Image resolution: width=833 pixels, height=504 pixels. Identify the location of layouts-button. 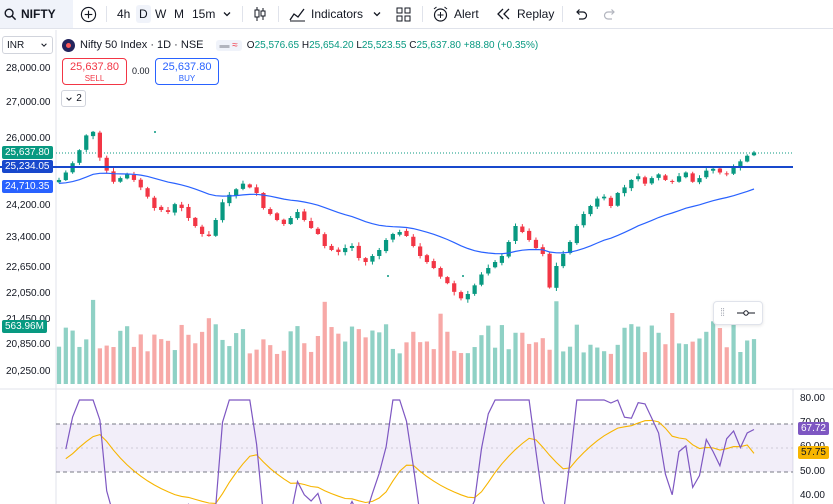
(403, 14).